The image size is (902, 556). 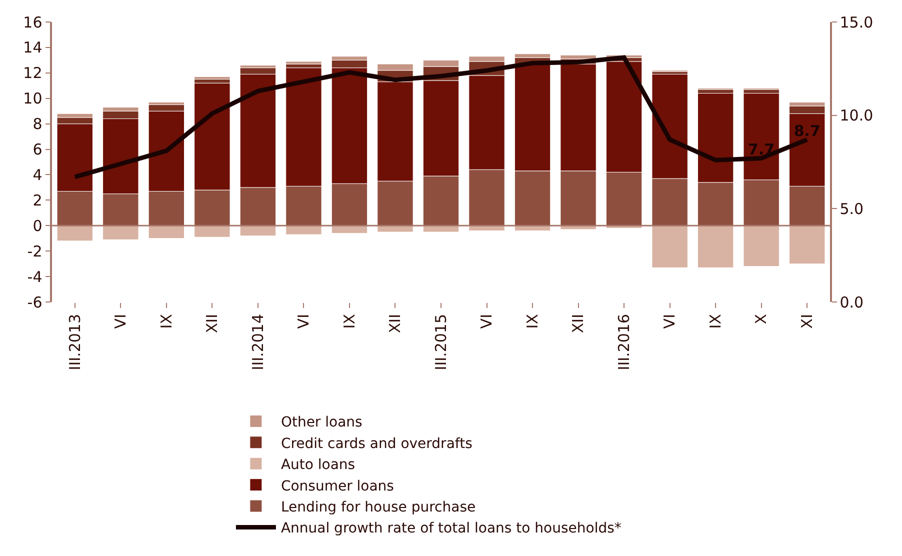 What do you see at coordinates (34, 302) in the screenshot?
I see `y-tick-label: -6` at bounding box center [34, 302].